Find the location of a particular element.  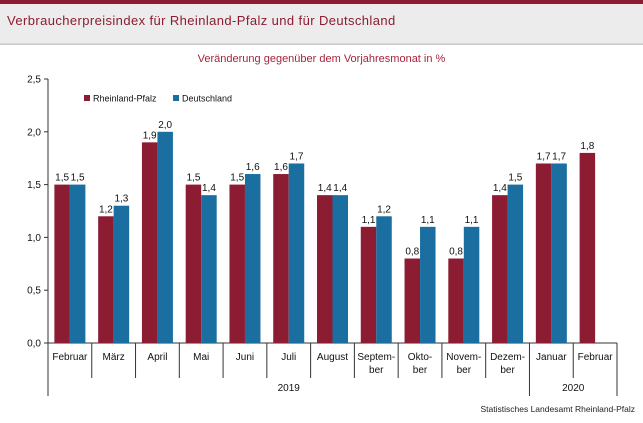

category-label: Septem- is located at coordinates (376, 357).